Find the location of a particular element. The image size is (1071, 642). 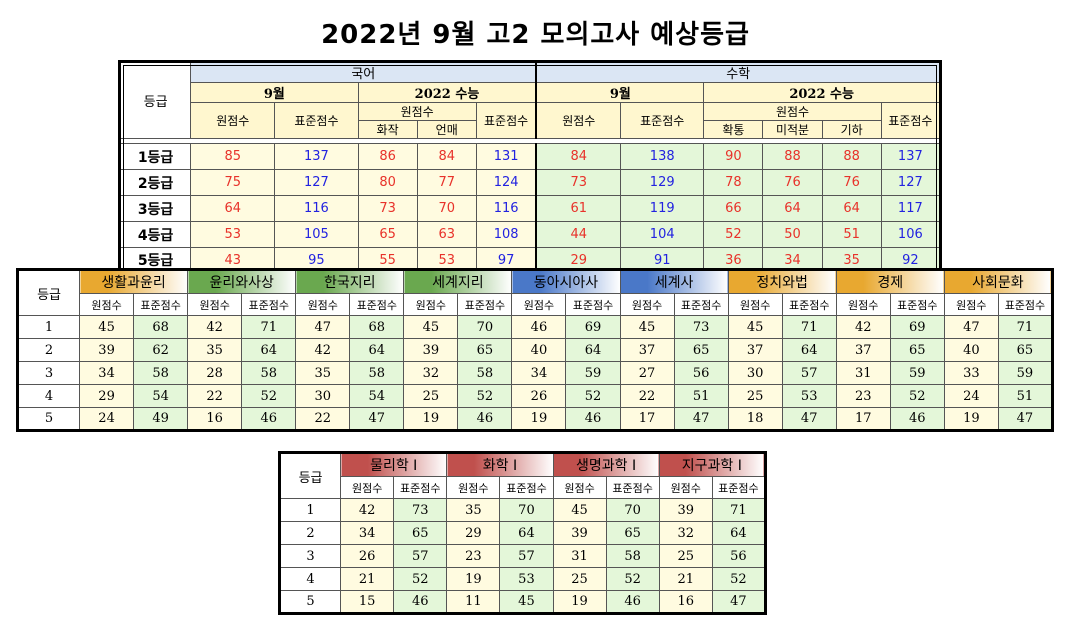

subject-header: 세계지리 is located at coordinates (458, 281).